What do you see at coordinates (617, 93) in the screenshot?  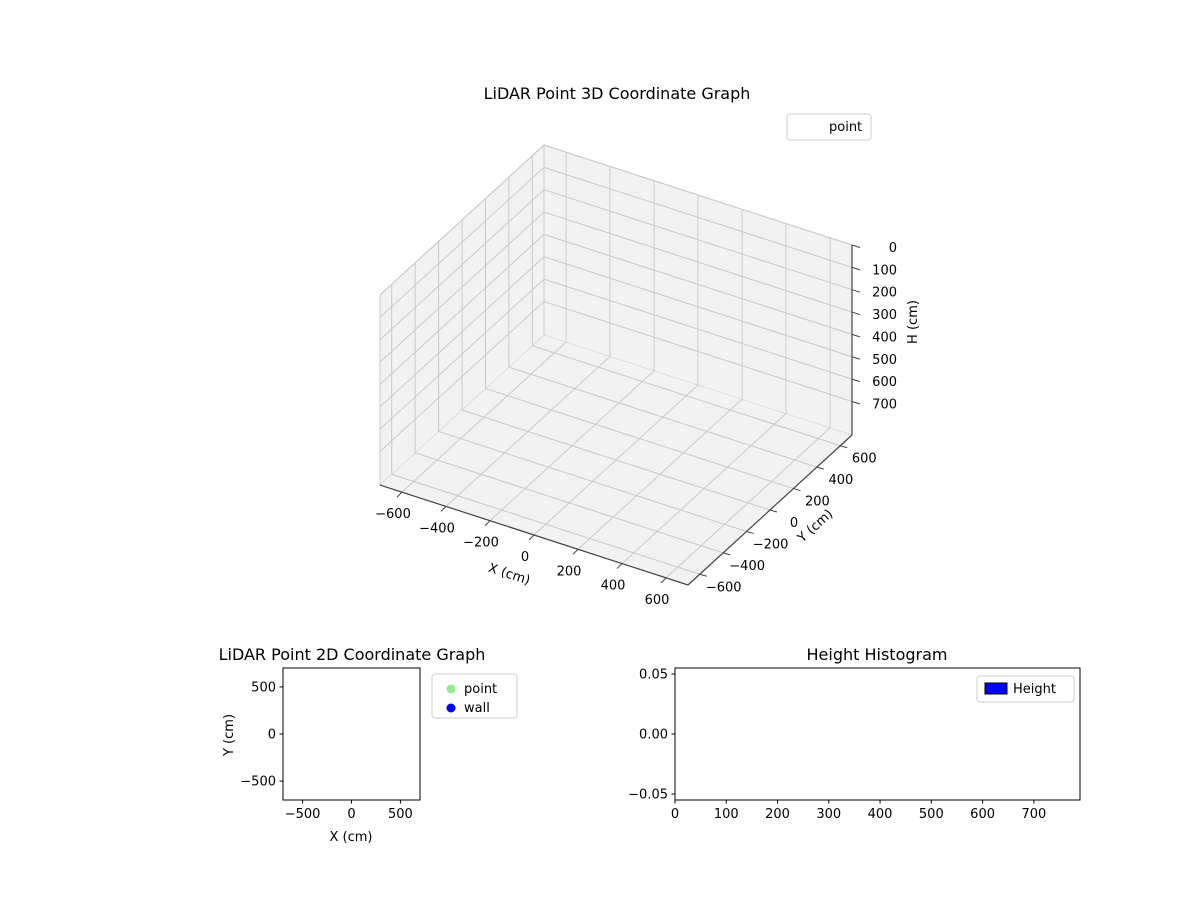 I see `plot3d-title: LiDAR Point 3D Coordinate Graph` at bounding box center [617, 93].